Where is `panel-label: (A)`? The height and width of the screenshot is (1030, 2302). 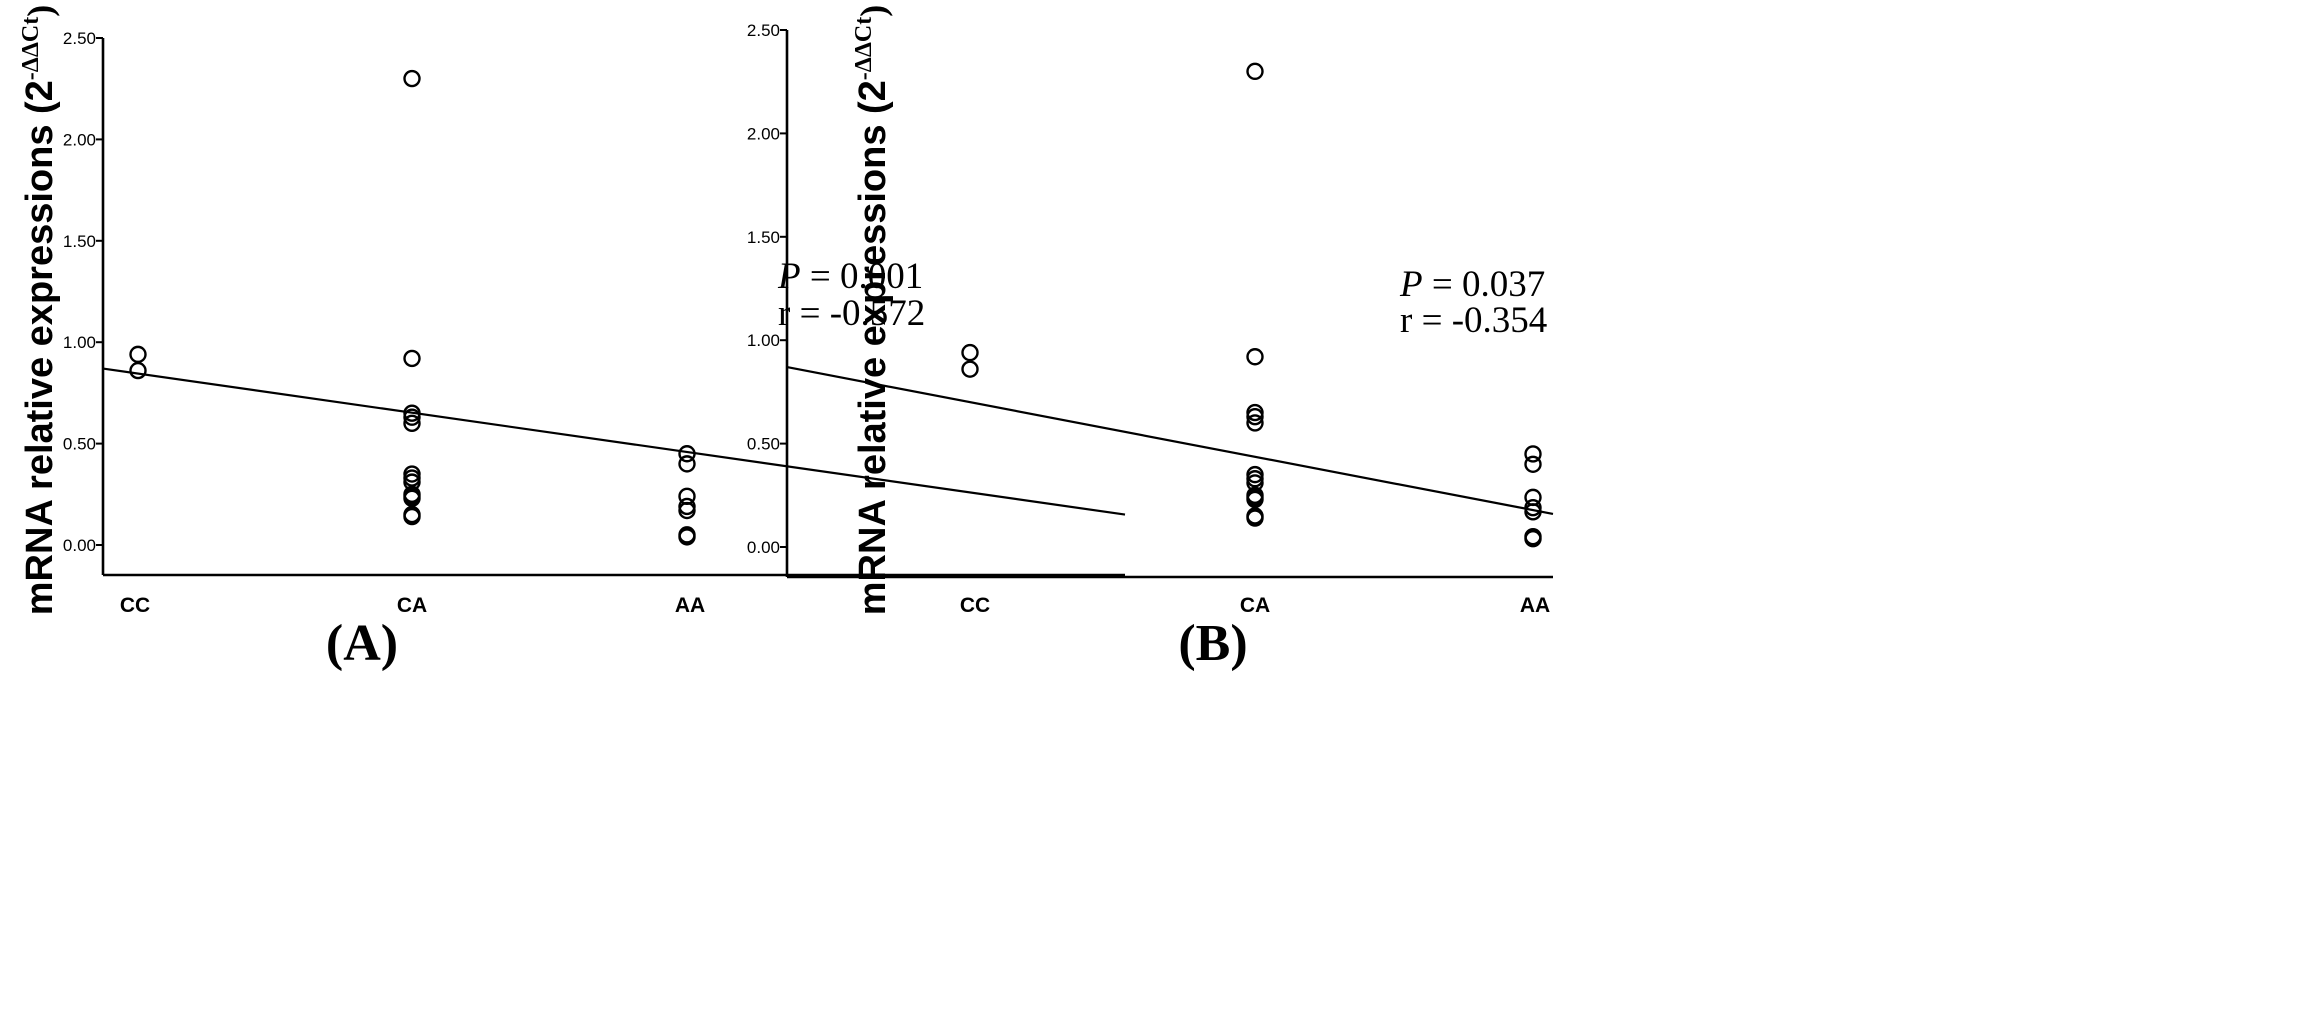
panel-label: (A) is located at coordinates (362, 643).